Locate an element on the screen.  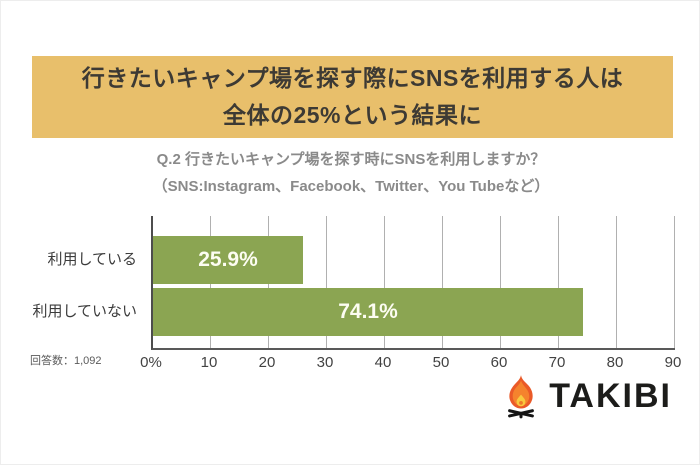
respondent-count: 回答数：1,092 is located at coordinates (66, 361).